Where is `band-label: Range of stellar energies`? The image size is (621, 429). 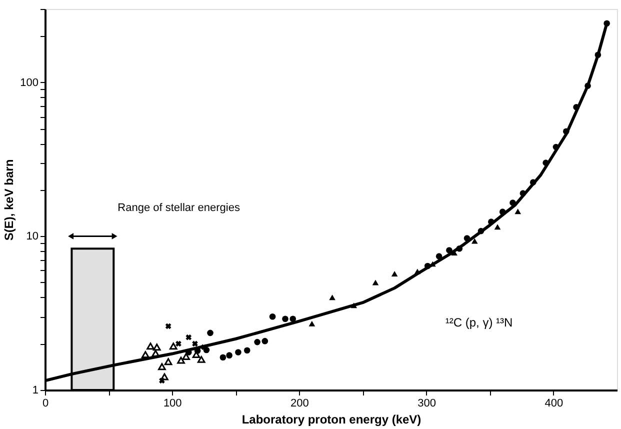 band-label: Range of stellar energies is located at coordinates (179, 208).